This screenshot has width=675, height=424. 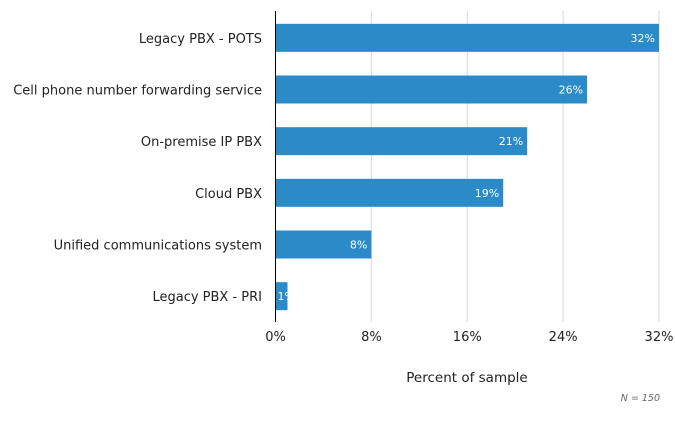 What do you see at coordinates (358, 245) in the screenshot?
I see `data-label: 8%` at bounding box center [358, 245].